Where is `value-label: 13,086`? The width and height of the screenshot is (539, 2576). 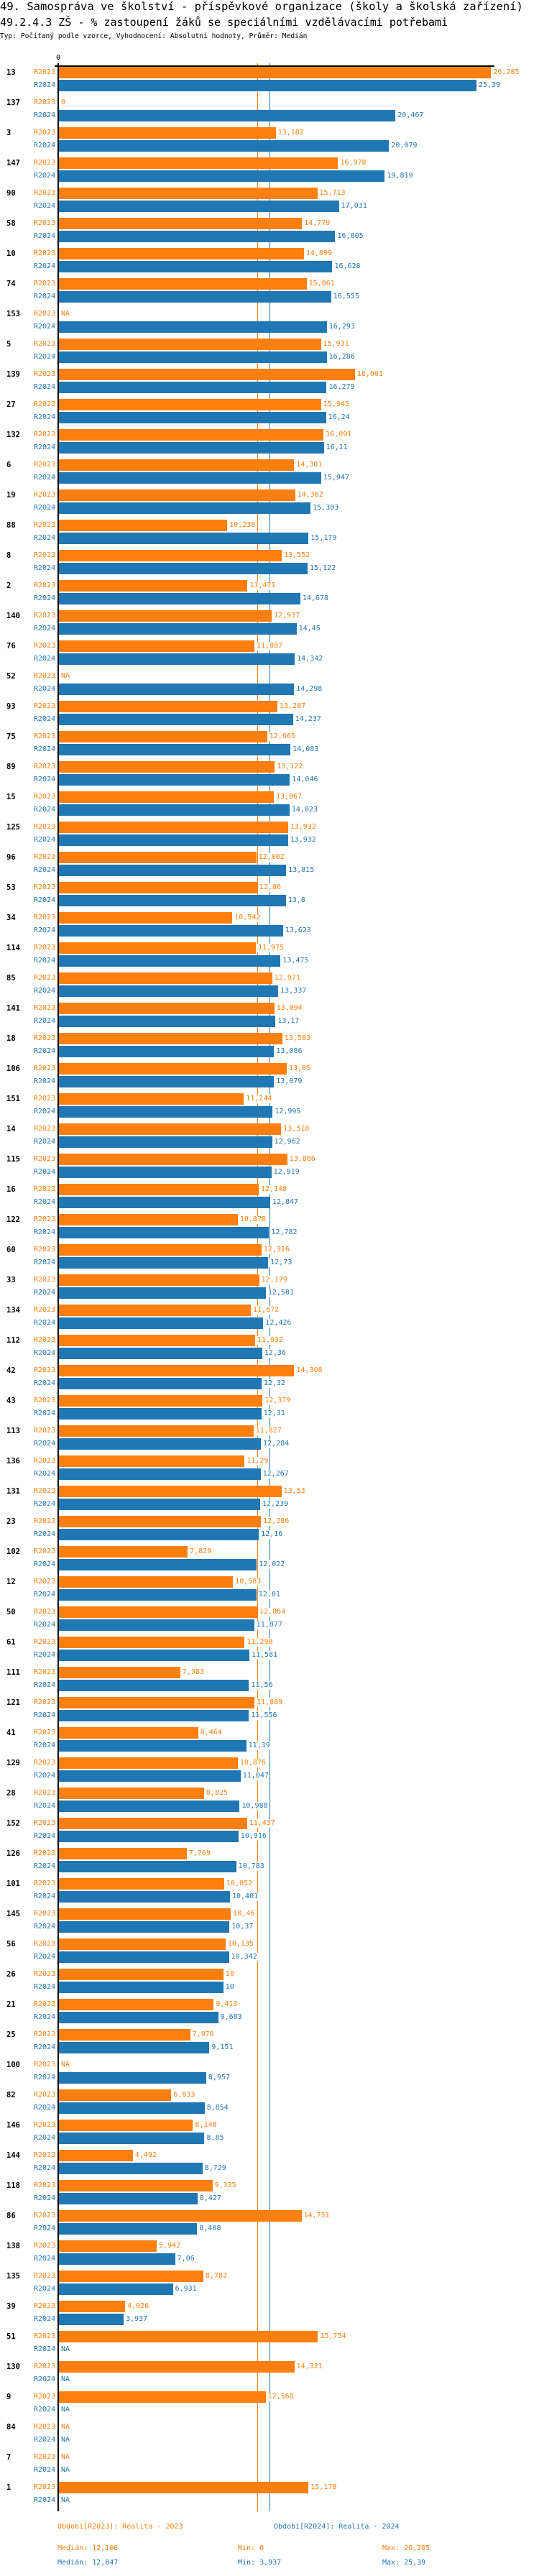
value-label: 13,086 is located at coordinates (289, 1051).